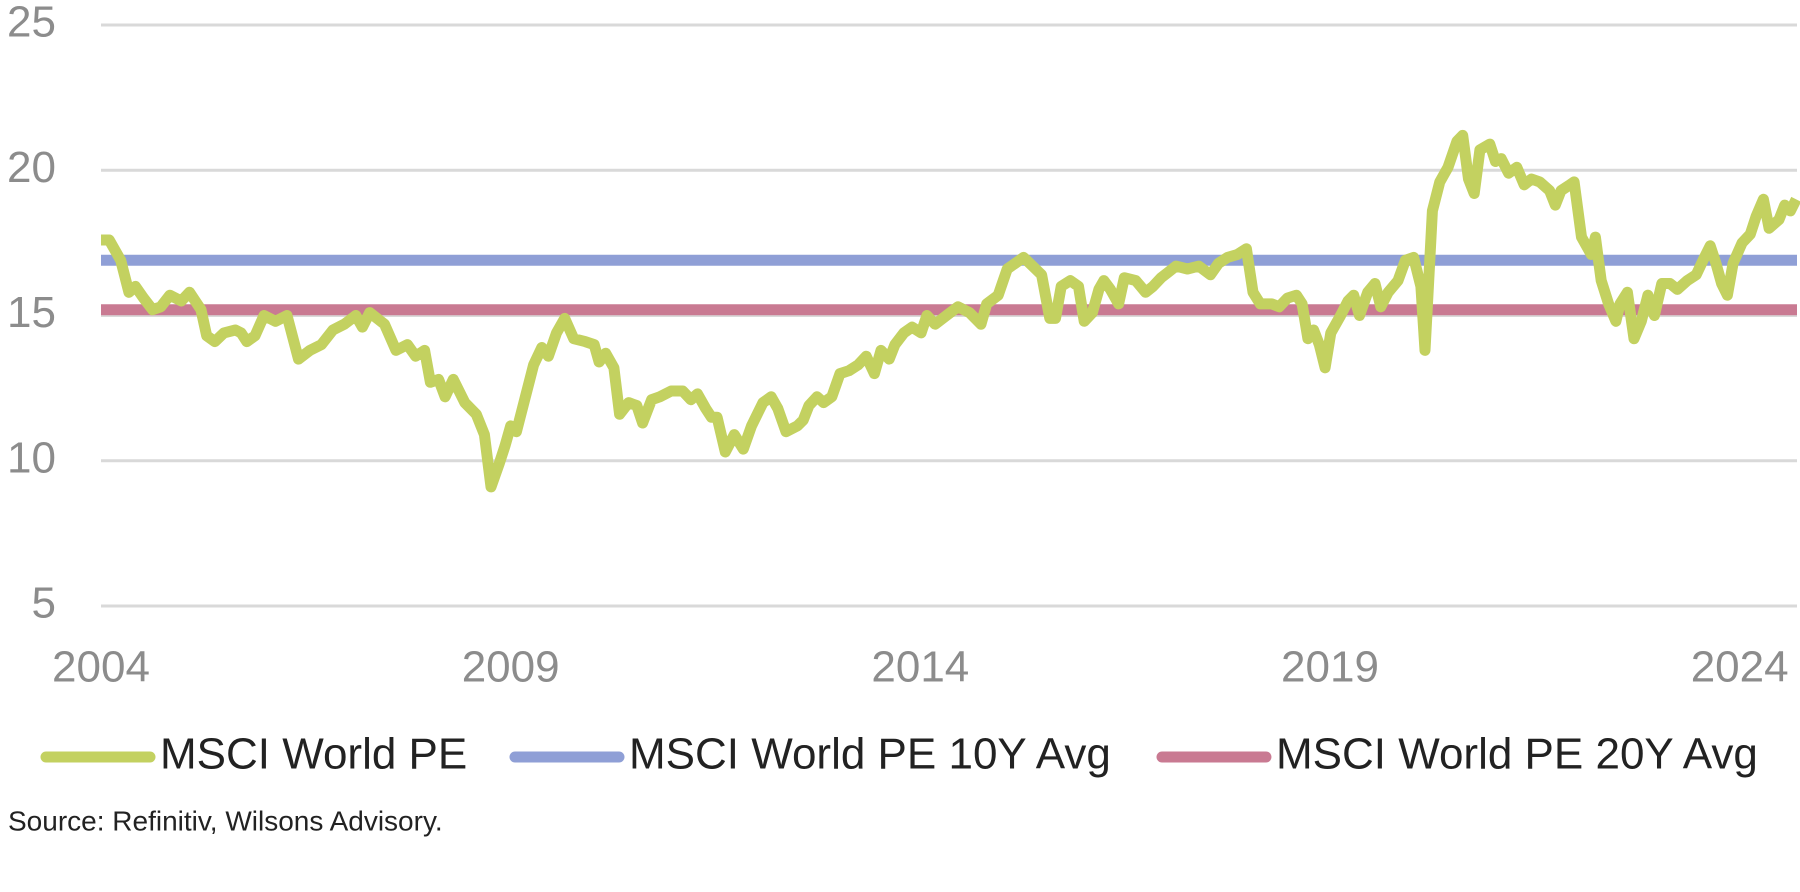  Describe the element at coordinates (920, 667) in the screenshot. I see `x-tick-label: 2014` at that location.